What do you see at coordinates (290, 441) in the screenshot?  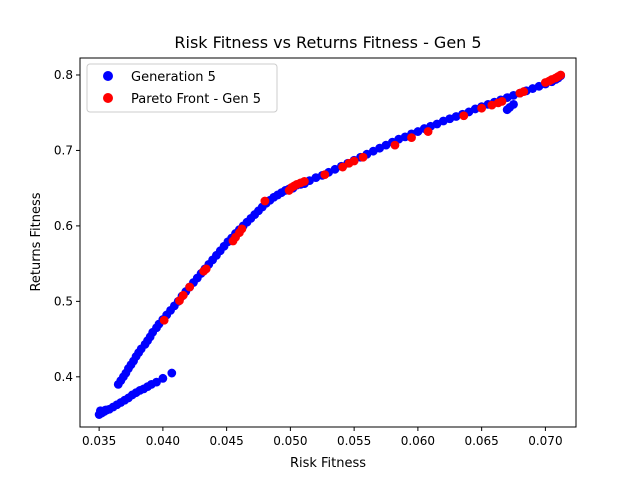 I see `x-tick-label-3: 0.050` at bounding box center [290, 441].